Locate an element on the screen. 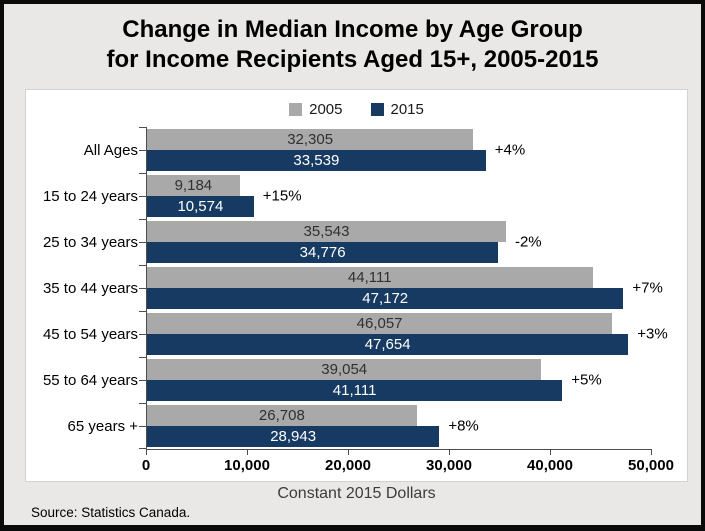 This screenshot has width=705, height=531. value-label: 39,054 is located at coordinates (344, 369).